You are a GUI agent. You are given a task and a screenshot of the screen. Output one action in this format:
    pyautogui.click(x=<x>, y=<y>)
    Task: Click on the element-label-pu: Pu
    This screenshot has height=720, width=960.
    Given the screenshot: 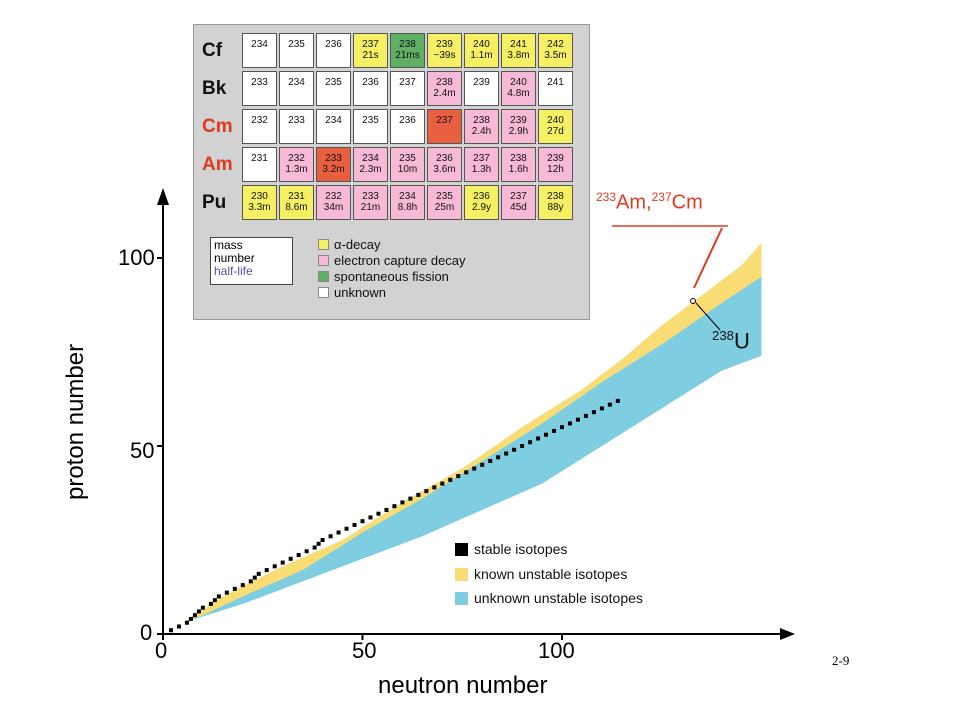 What is the action you would take?
    pyautogui.click(x=214, y=202)
    